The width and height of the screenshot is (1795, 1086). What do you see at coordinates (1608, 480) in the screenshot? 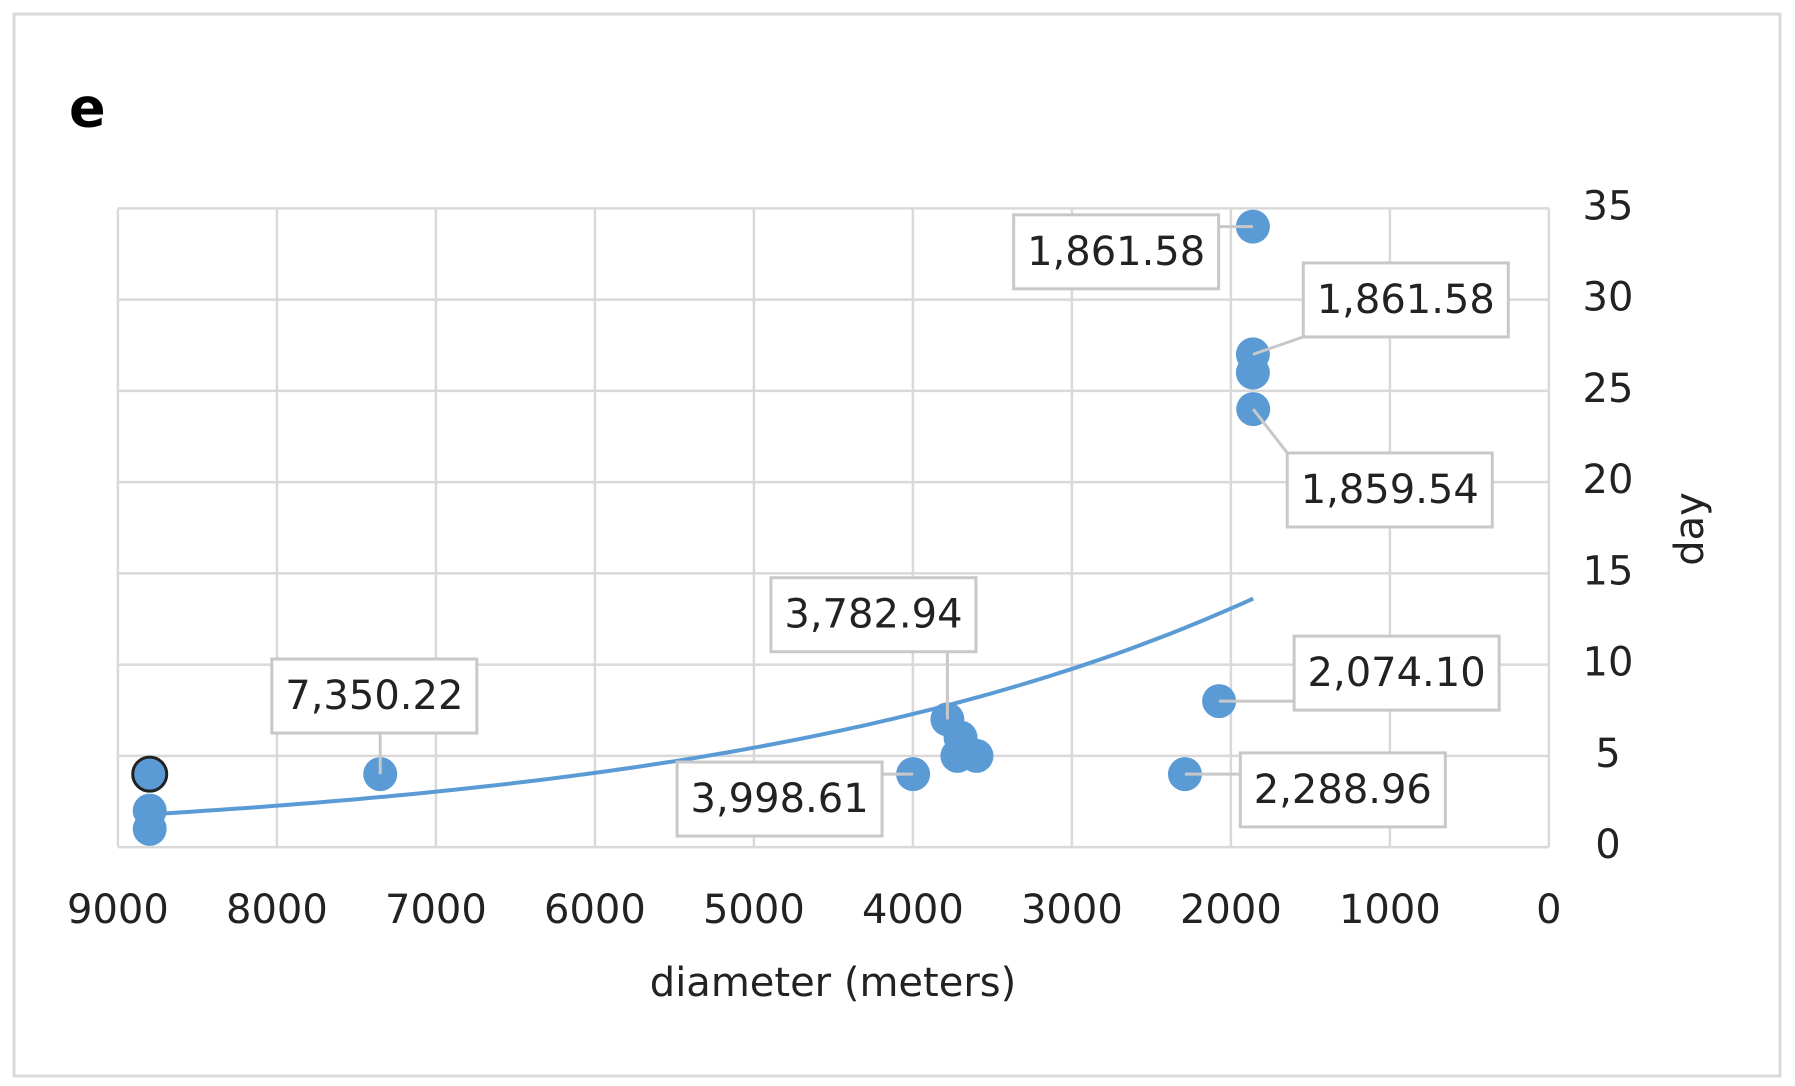
I see `y-tick-label: 20` at bounding box center [1608, 480].